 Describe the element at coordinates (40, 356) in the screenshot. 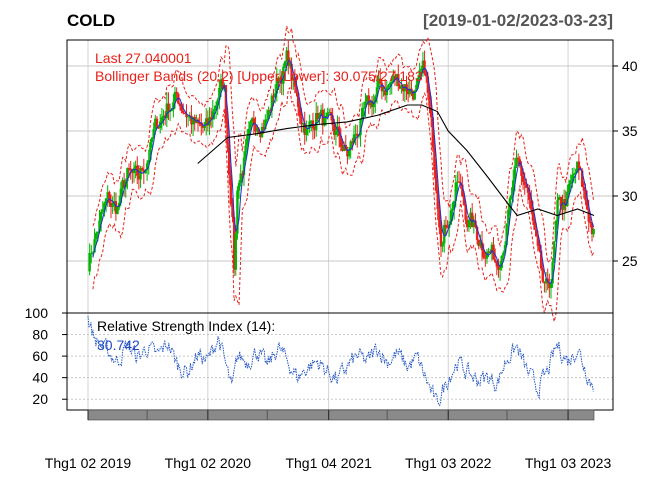

I see `rsi-tick-label: 60` at that location.